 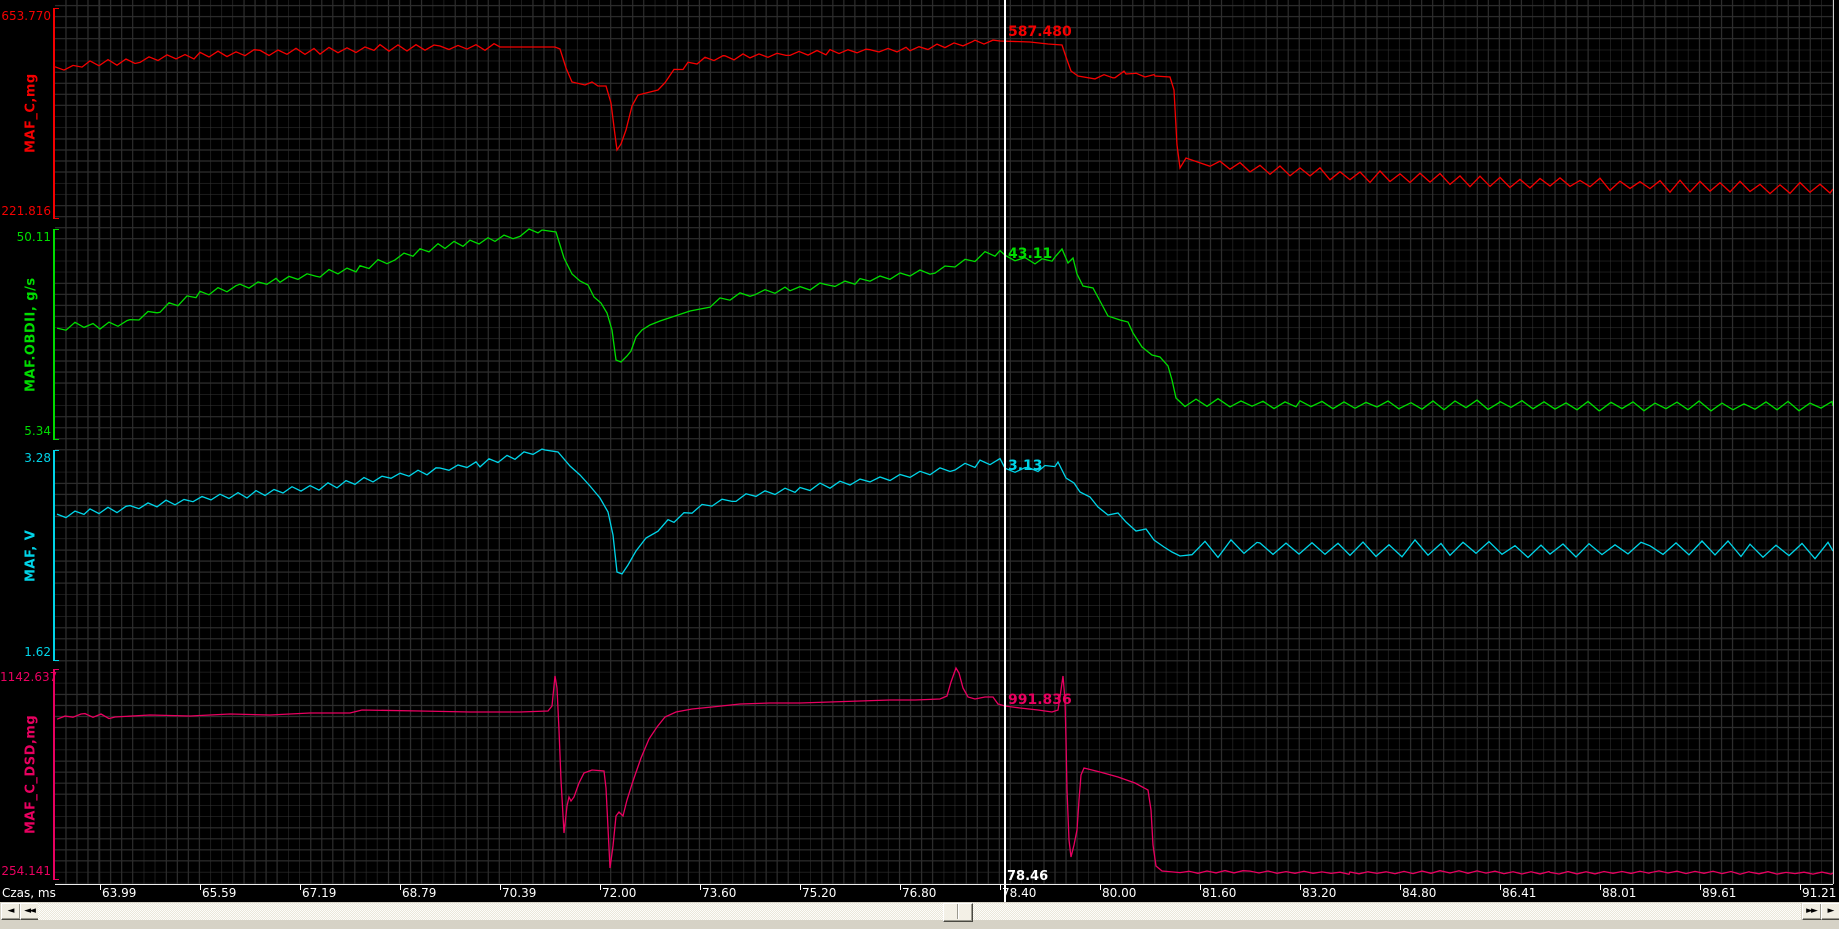 I want to click on cursor-time-value: 78.46, so click(x=1028, y=876).